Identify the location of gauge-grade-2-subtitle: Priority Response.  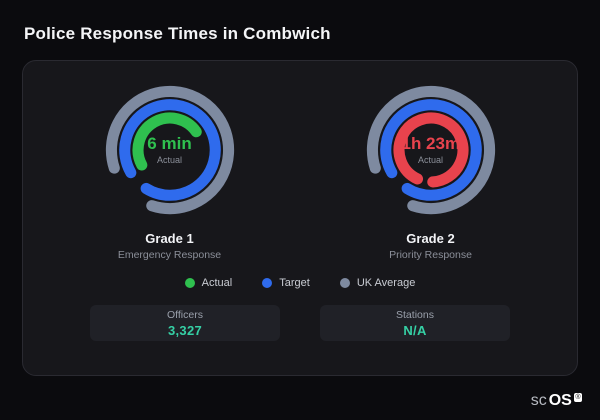
(430, 255).